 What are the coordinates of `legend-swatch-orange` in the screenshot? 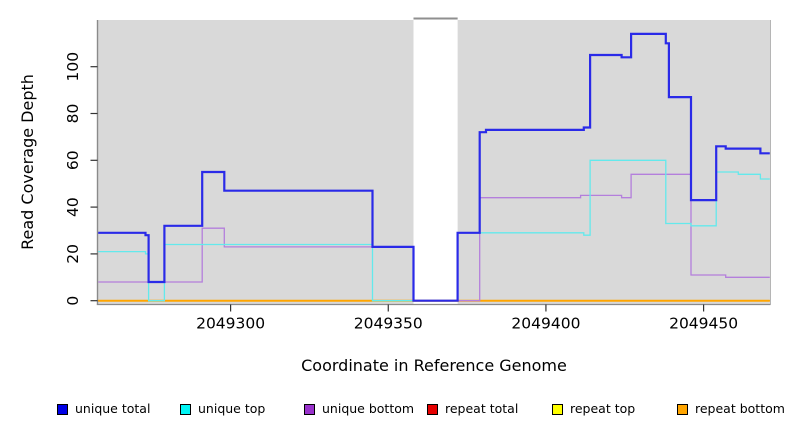 It's located at (682, 409).